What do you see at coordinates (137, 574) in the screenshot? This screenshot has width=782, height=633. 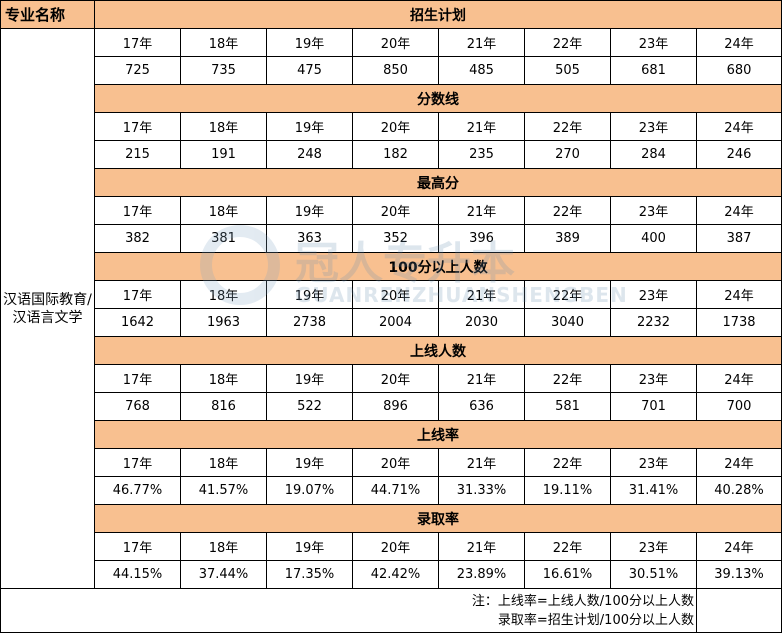 I see `value-cell: 44.15%` at bounding box center [137, 574].